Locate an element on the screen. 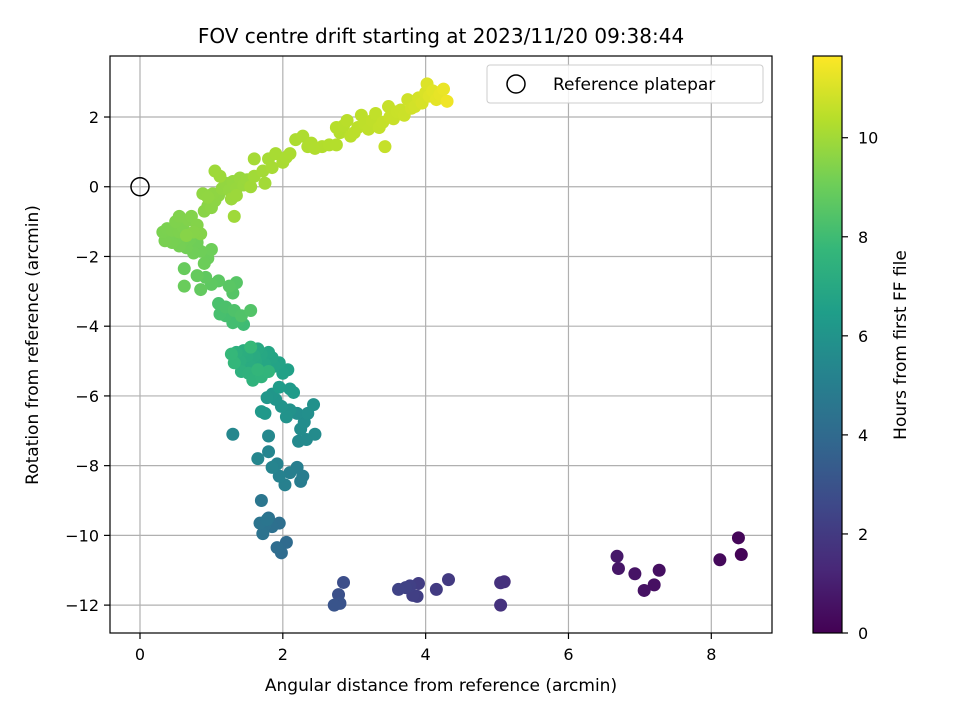 Image resolution: width=960 pixels, height=724 pixels. y-tick-label: −4 is located at coordinates (87, 326).